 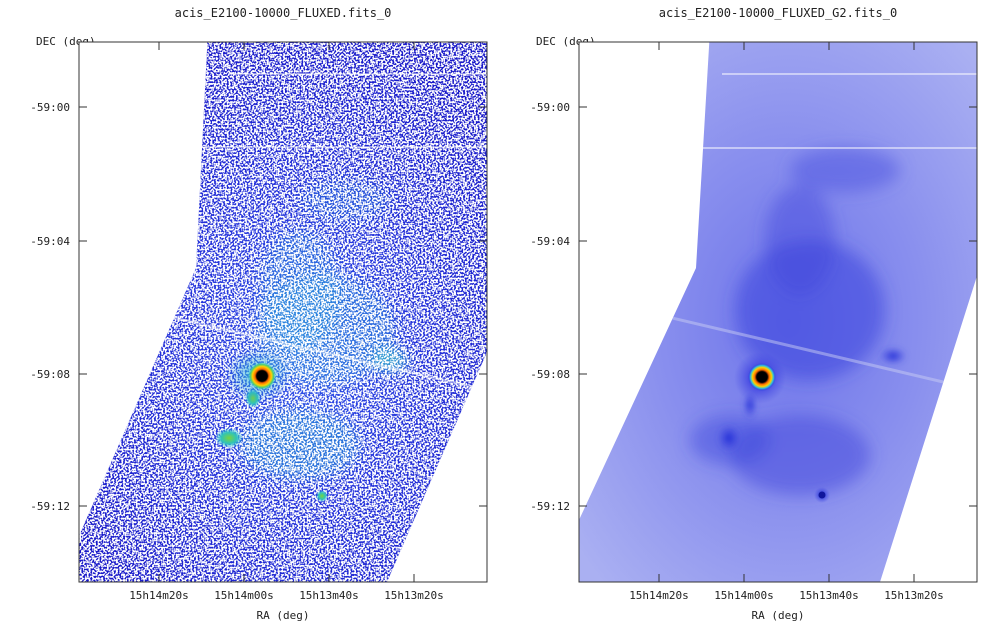 I want to click on chart-title: acis_E2100-10000_FLUXED.fits_0, so click(x=283, y=13).